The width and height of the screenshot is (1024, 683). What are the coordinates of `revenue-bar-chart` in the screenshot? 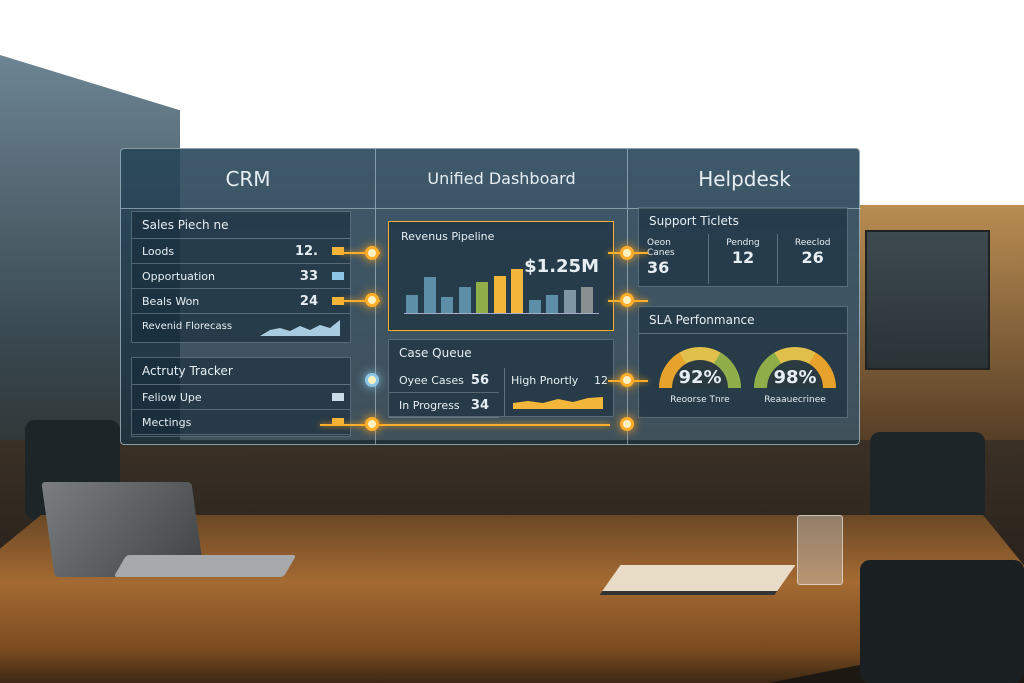 It's located at (501, 288).